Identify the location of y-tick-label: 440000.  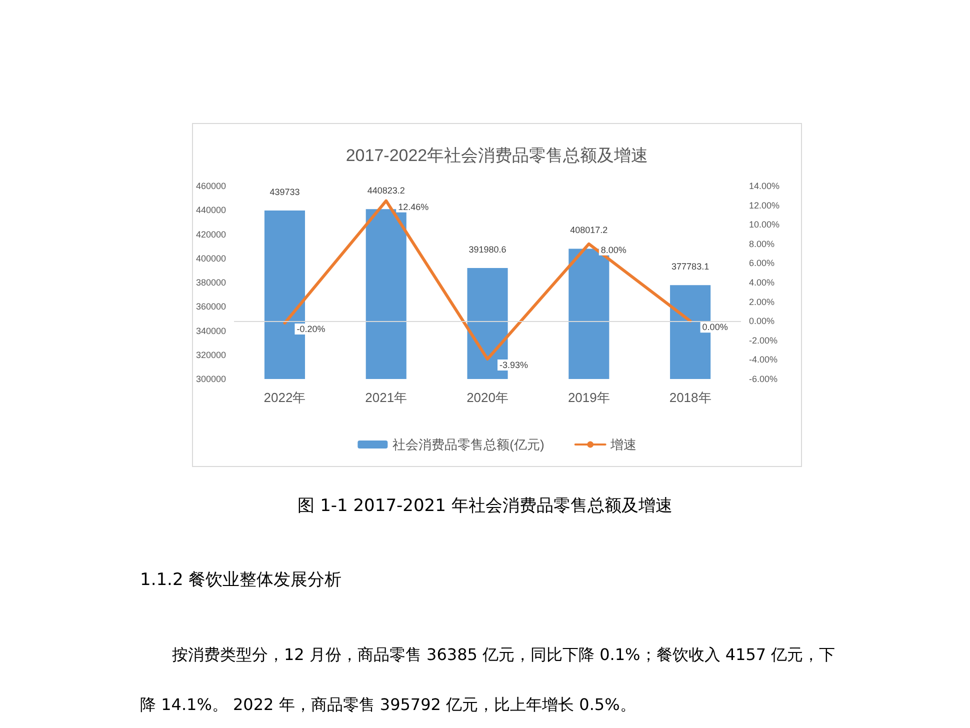
(211, 210).